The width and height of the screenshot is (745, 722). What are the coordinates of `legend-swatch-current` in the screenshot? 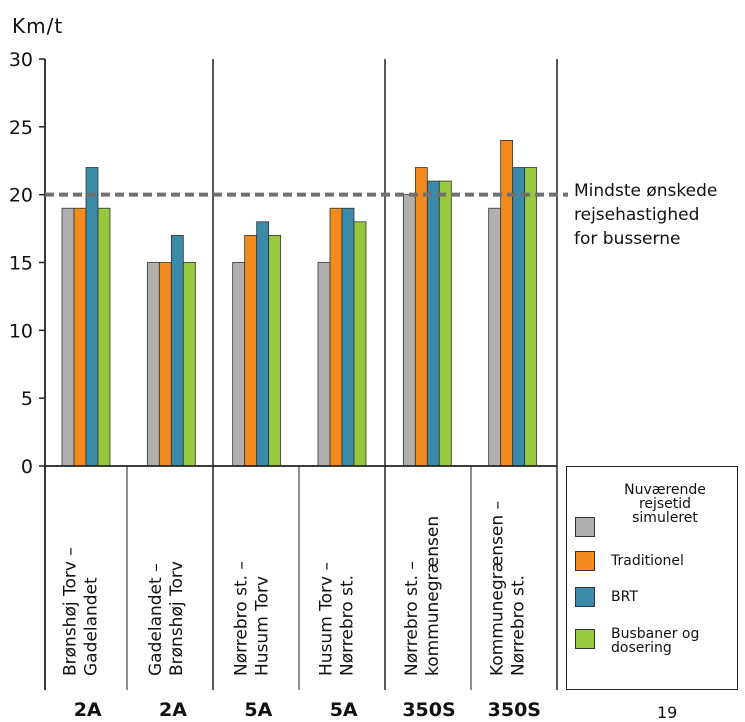 It's located at (585, 527).